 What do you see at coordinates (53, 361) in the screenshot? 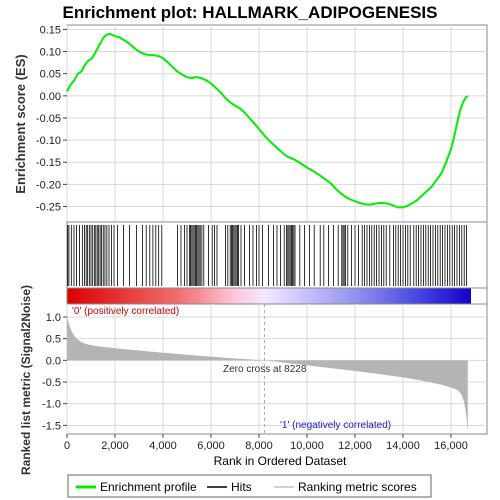
I see `metric-y-tick-label: 0.0` at bounding box center [53, 361].